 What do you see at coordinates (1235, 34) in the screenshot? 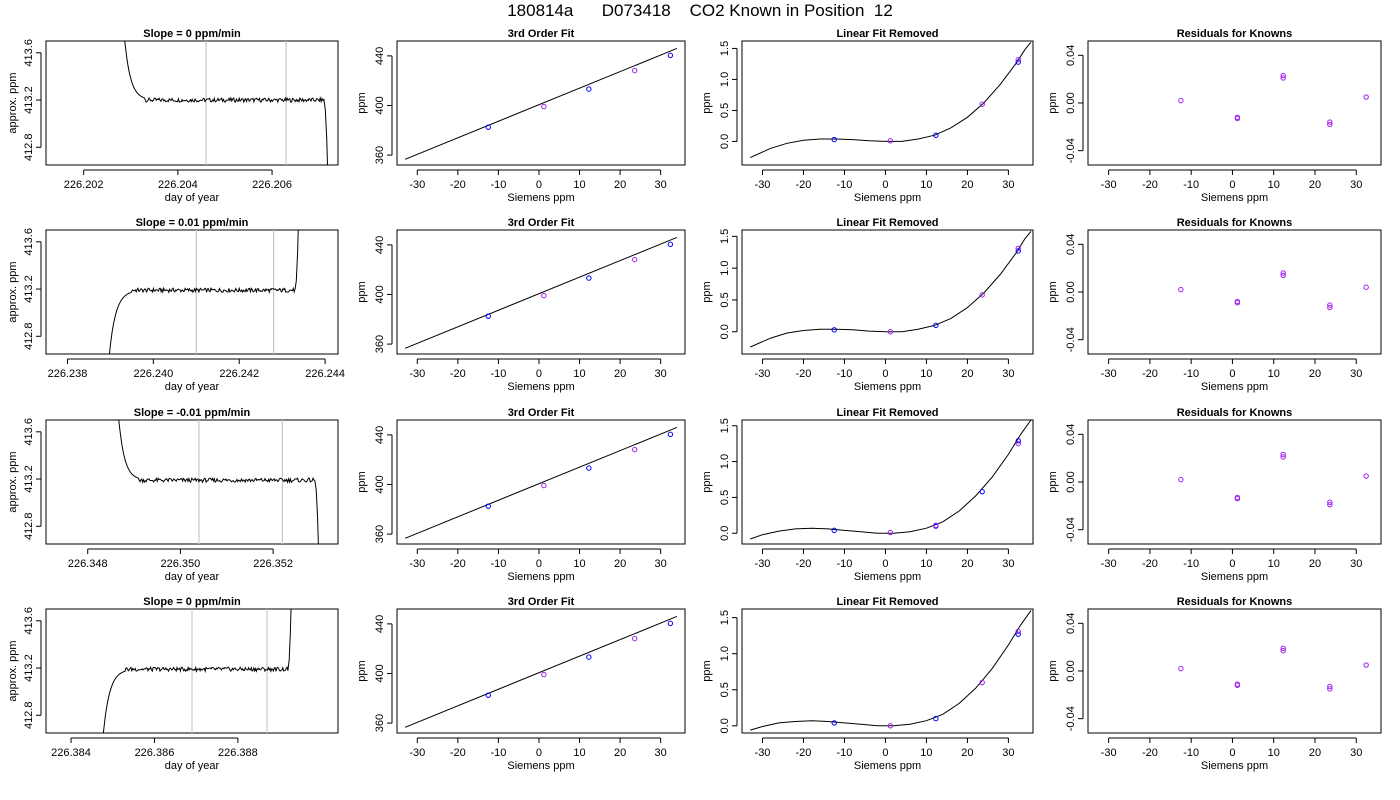
I see `panel-title: Residuals for Knowns` at bounding box center [1235, 34].